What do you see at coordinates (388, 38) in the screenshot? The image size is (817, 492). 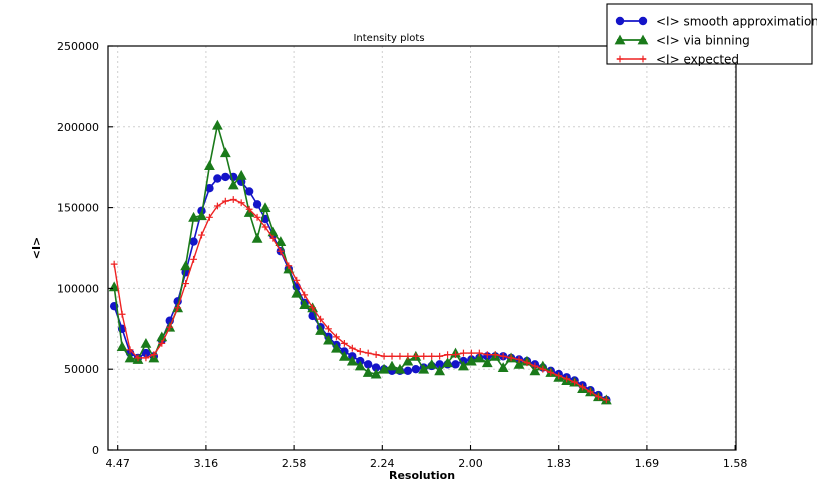 I see `chart-title: Intensity plots` at bounding box center [388, 38].